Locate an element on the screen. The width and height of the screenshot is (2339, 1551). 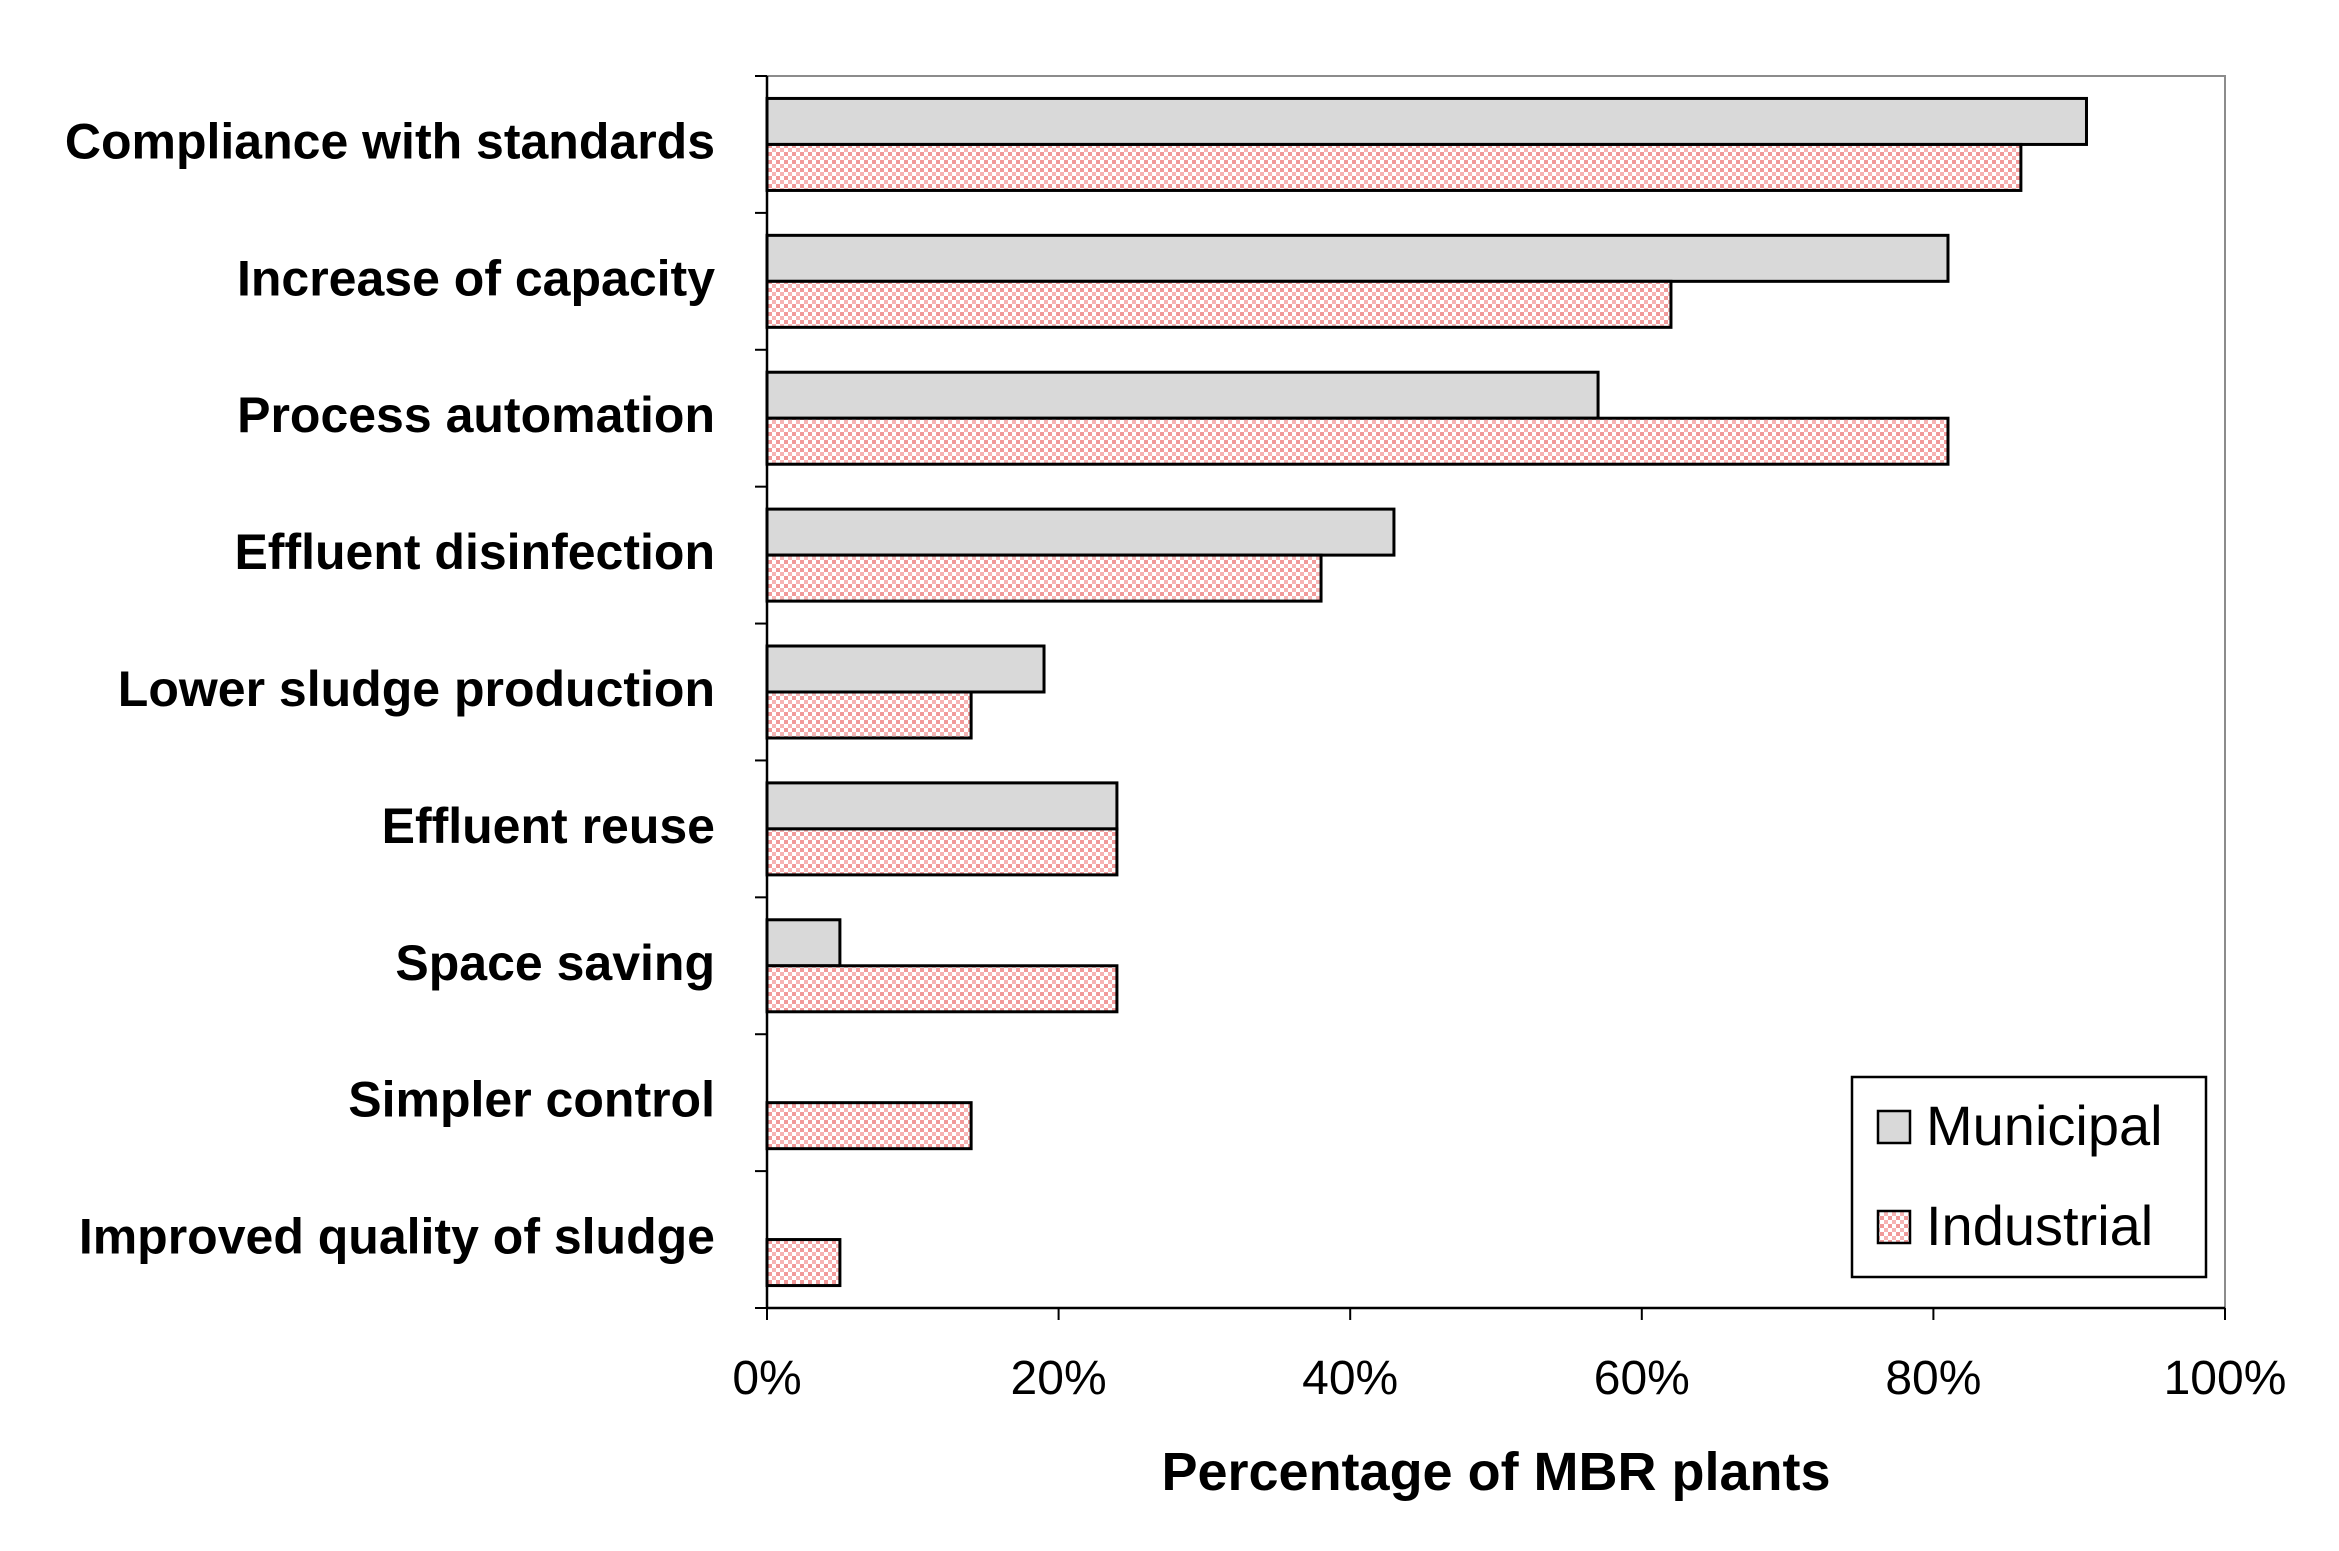
legend-label-industrial: Industrial is located at coordinates (2039, 1225).